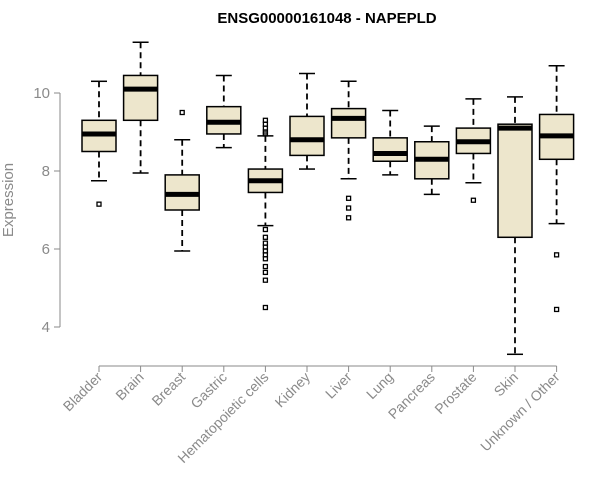 The image size is (600, 500). I want to click on box-hematopoietic-cells, so click(265, 214).